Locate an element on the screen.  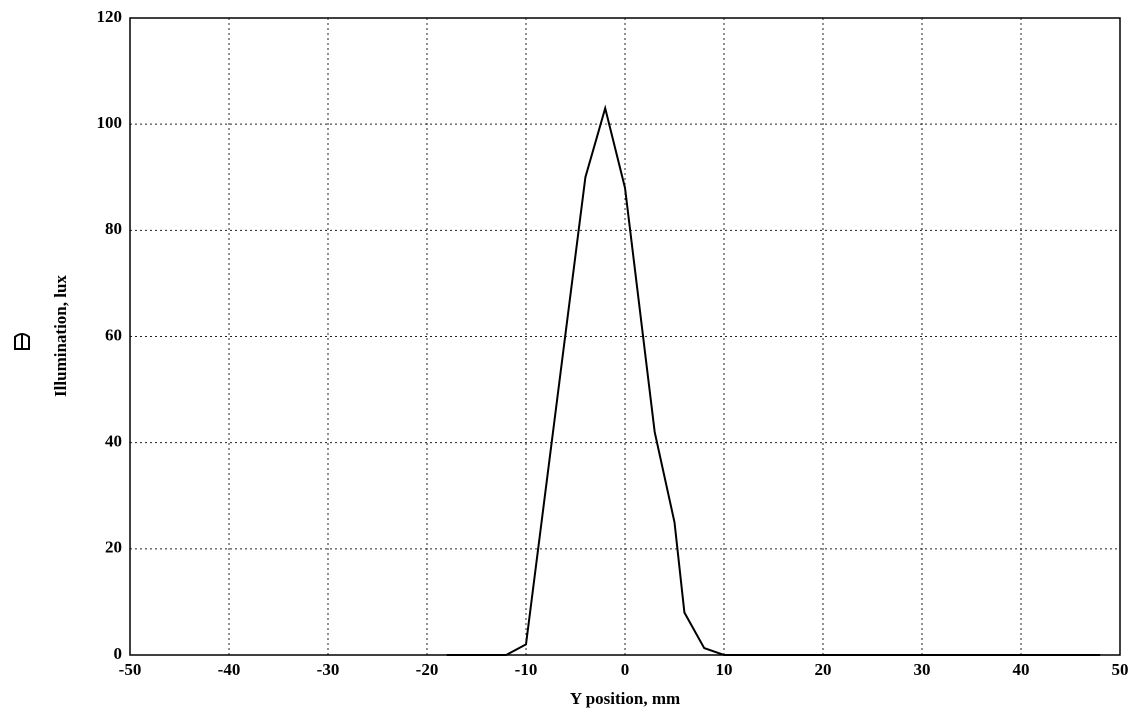
y-tick-label: 60 is located at coordinates (113, 334).